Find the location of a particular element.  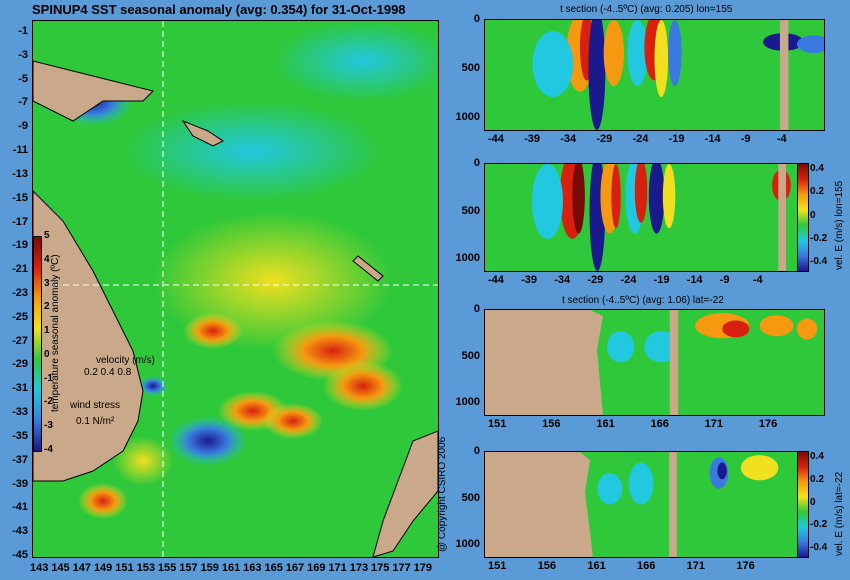

map-y-tick: -27 is located at coordinates (20, 340).